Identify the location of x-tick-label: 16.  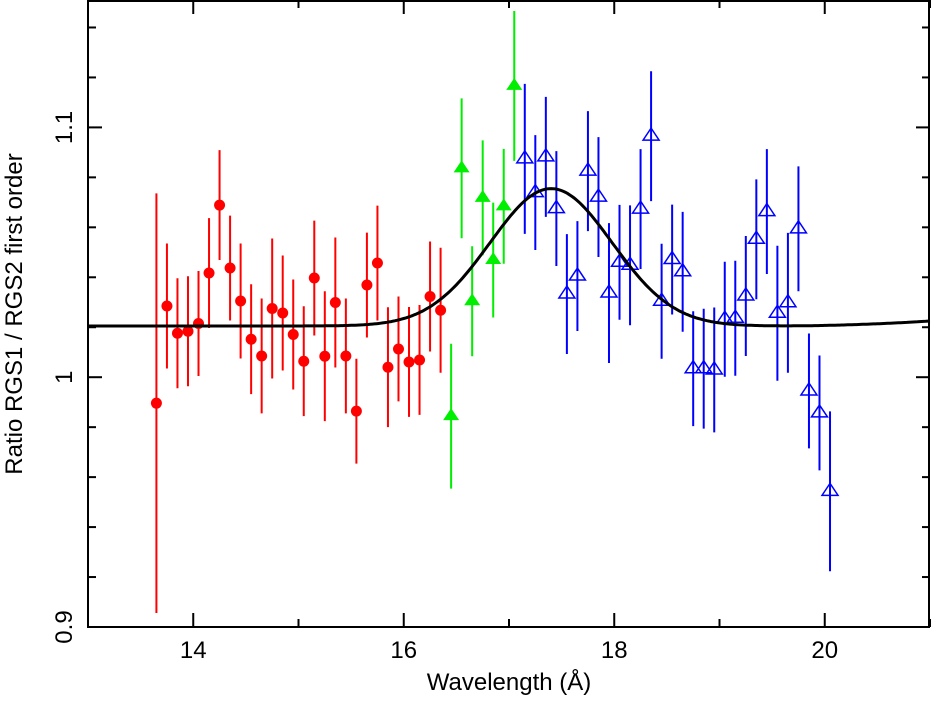
(403, 650).